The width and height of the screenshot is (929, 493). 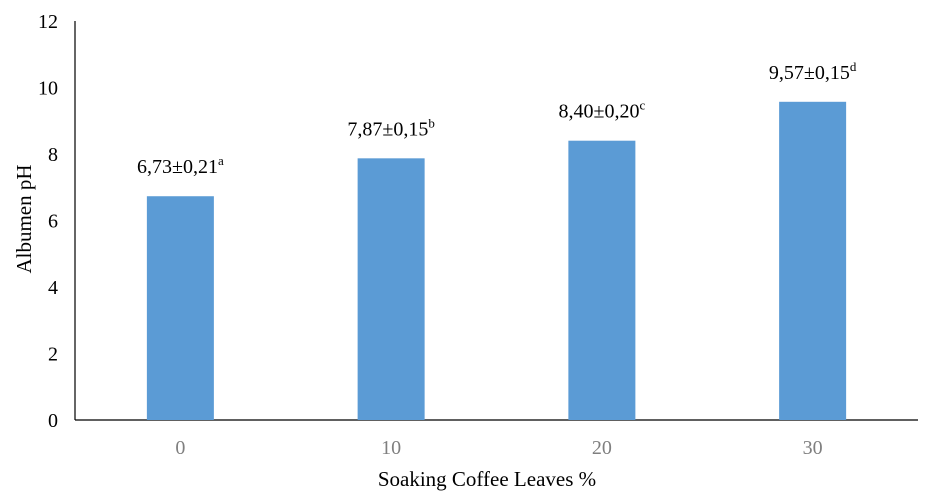 I want to click on x-tick-label: 30, so click(x=813, y=448).